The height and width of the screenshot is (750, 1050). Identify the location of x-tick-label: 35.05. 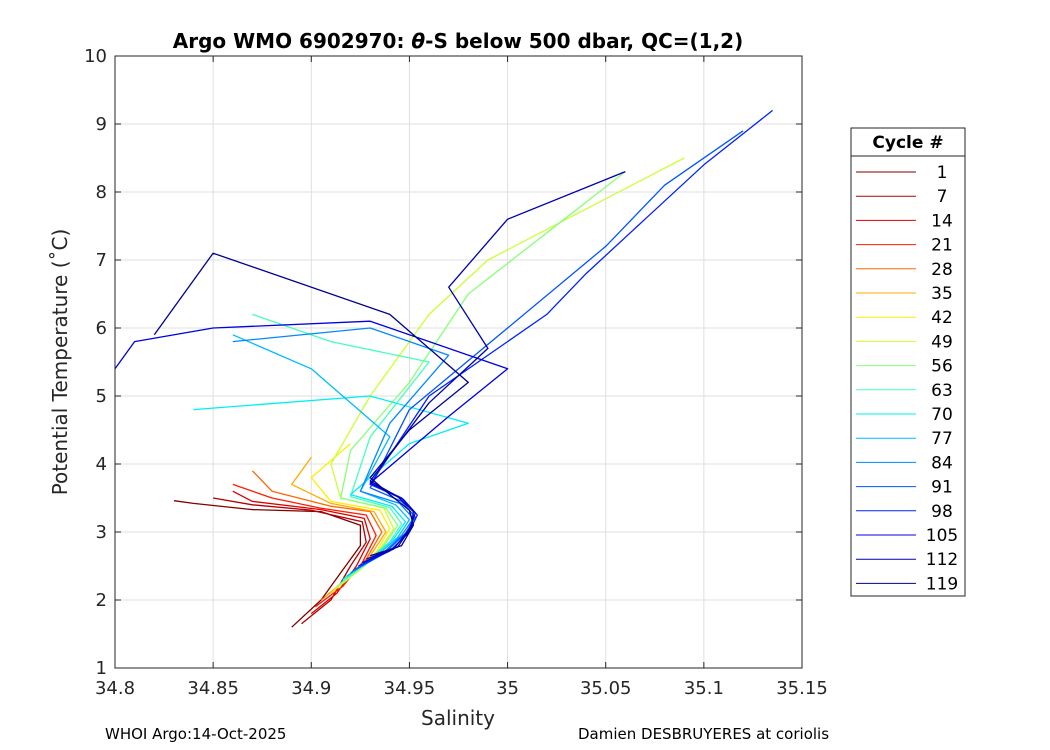
(606, 688).